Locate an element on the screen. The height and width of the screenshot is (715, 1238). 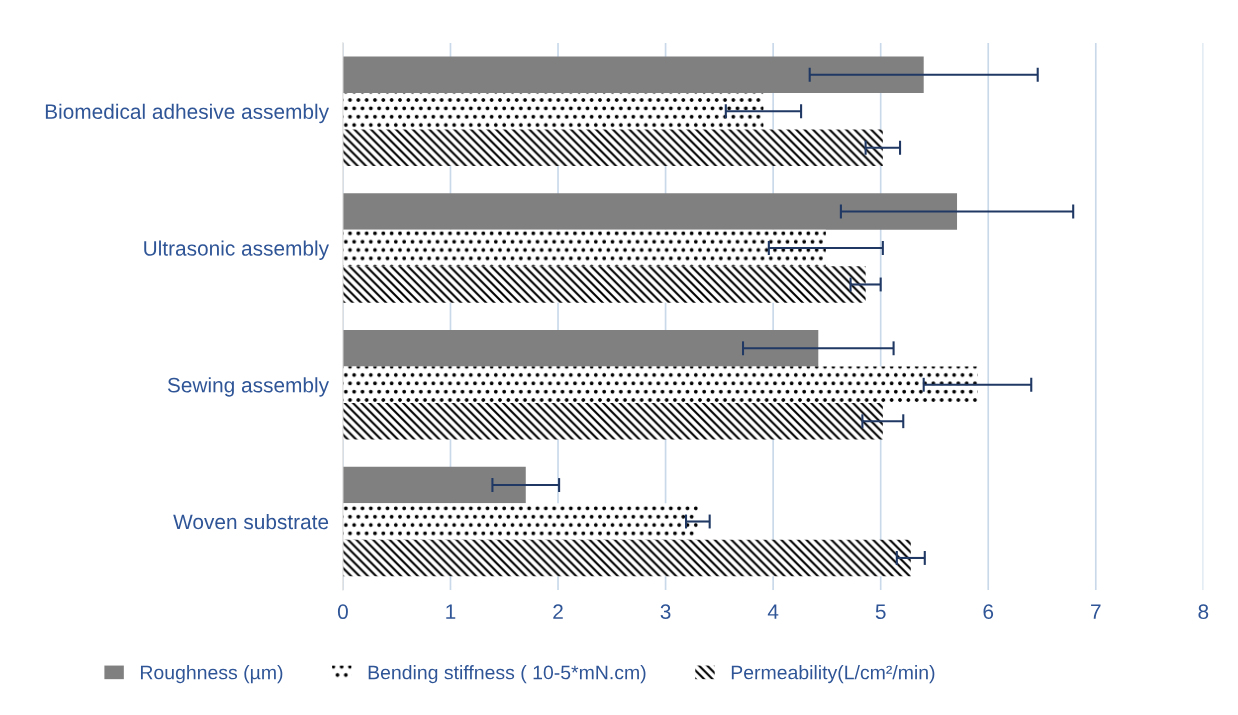
x-tick-label: 3 is located at coordinates (665, 612).